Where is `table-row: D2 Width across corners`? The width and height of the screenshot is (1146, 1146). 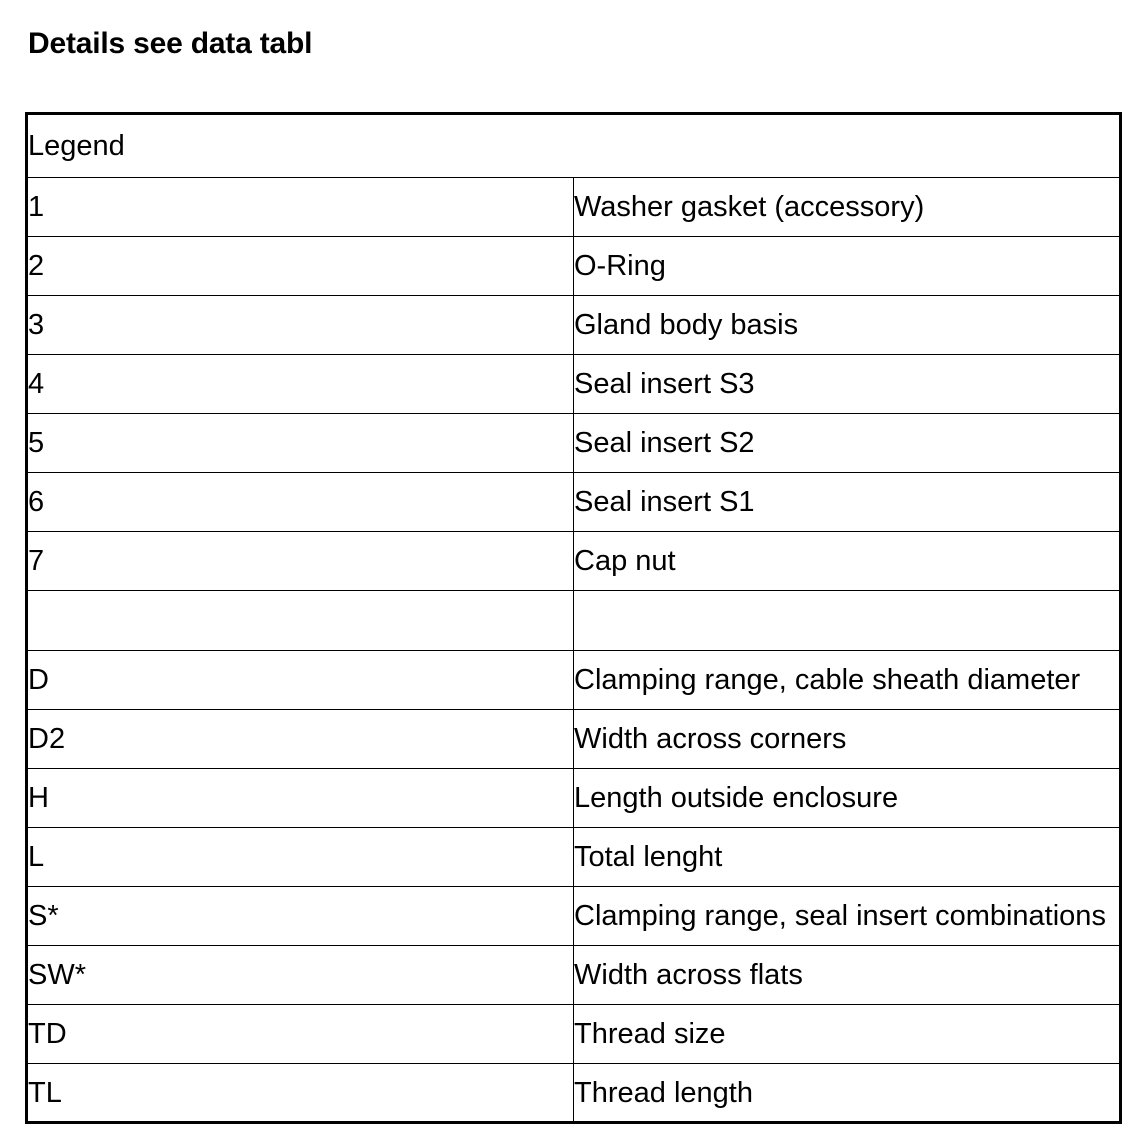 table-row: D2 Width across corners is located at coordinates (573, 739).